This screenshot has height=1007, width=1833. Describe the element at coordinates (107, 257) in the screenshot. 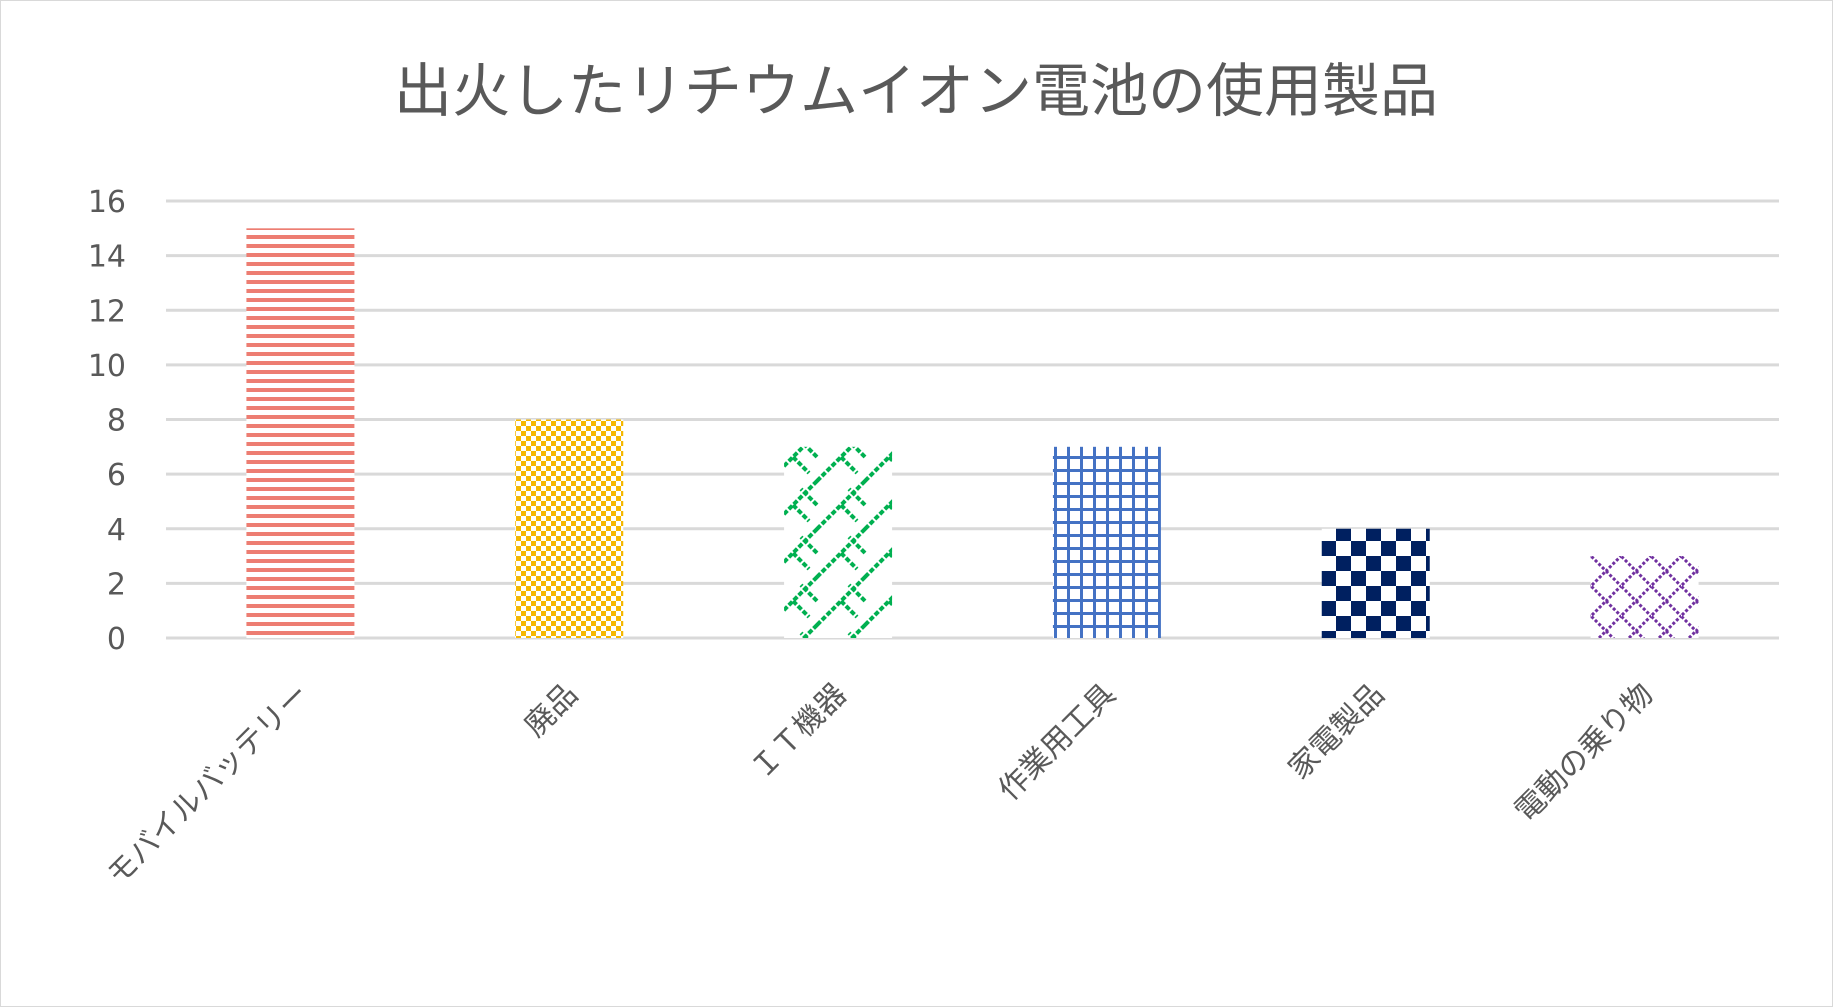

I see `y-tick-label: 14` at that location.